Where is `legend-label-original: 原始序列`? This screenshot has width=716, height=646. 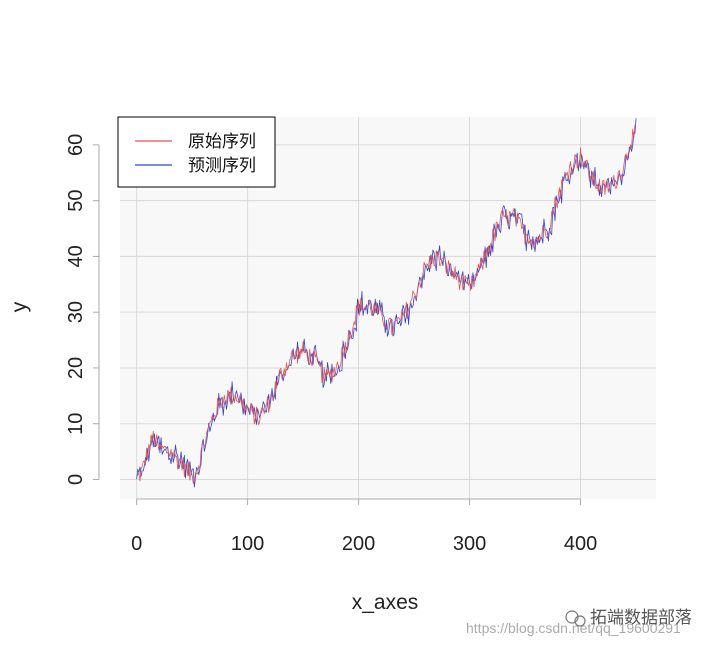 legend-label-original: 原始序列 is located at coordinates (222, 142).